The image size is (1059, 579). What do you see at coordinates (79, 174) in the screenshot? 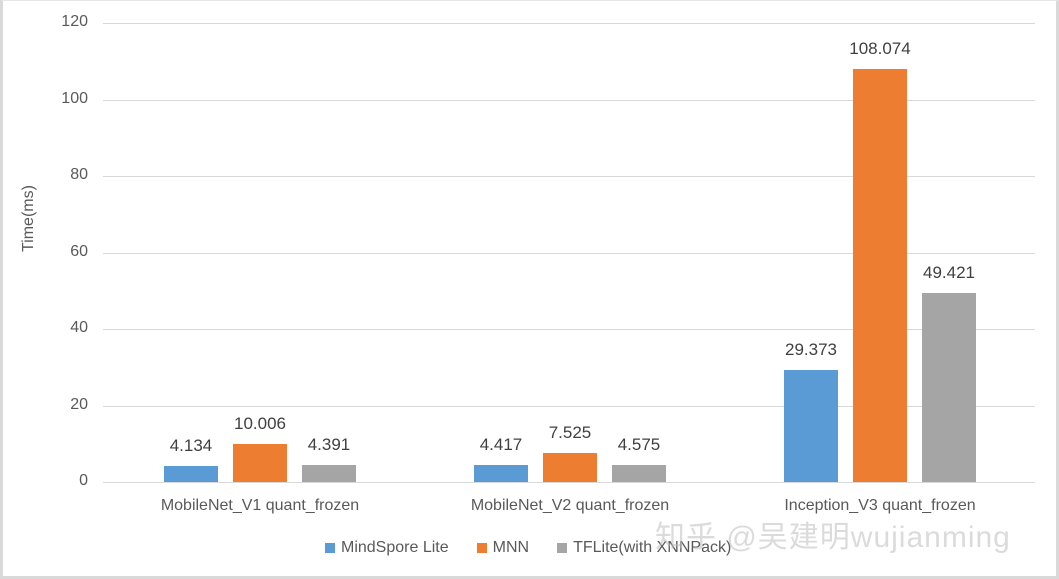
I see `y-tick-label: 80` at bounding box center [79, 174].